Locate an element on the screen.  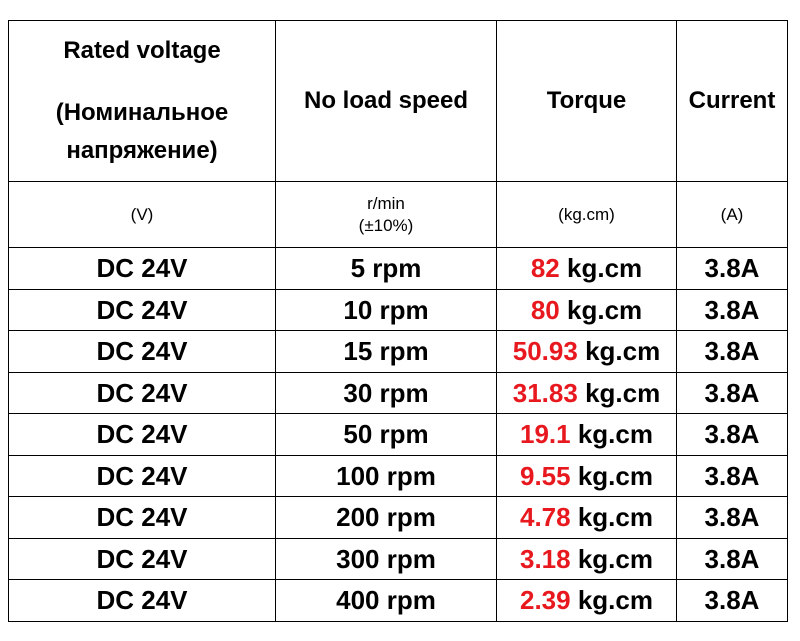
torque-cell: 31.83 kg.cm is located at coordinates (586, 392).